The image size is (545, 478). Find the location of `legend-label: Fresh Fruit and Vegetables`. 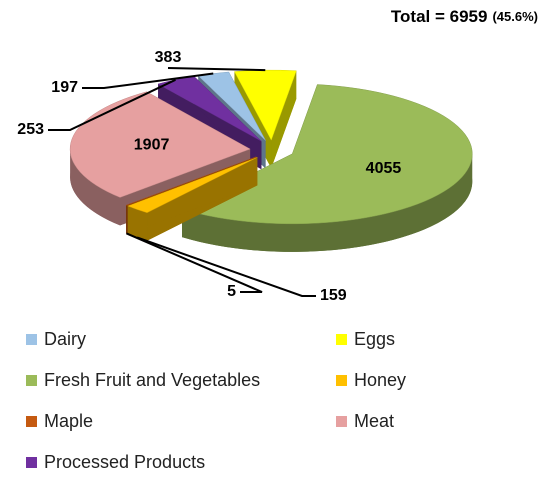

legend-label: Fresh Fruit and Vegetables is located at coordinates (152, 380).